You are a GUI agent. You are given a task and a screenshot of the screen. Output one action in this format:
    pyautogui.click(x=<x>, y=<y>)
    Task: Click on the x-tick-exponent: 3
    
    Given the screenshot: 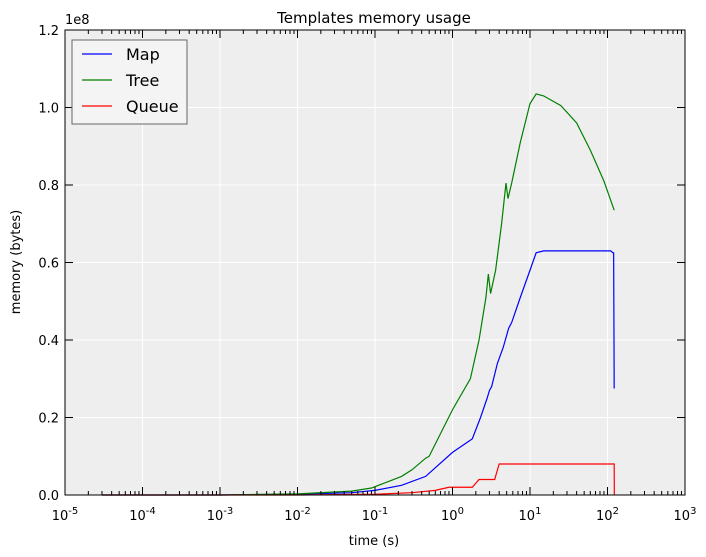 What is the action you would take?
    pyautogui.click(x=693, y=511)
    